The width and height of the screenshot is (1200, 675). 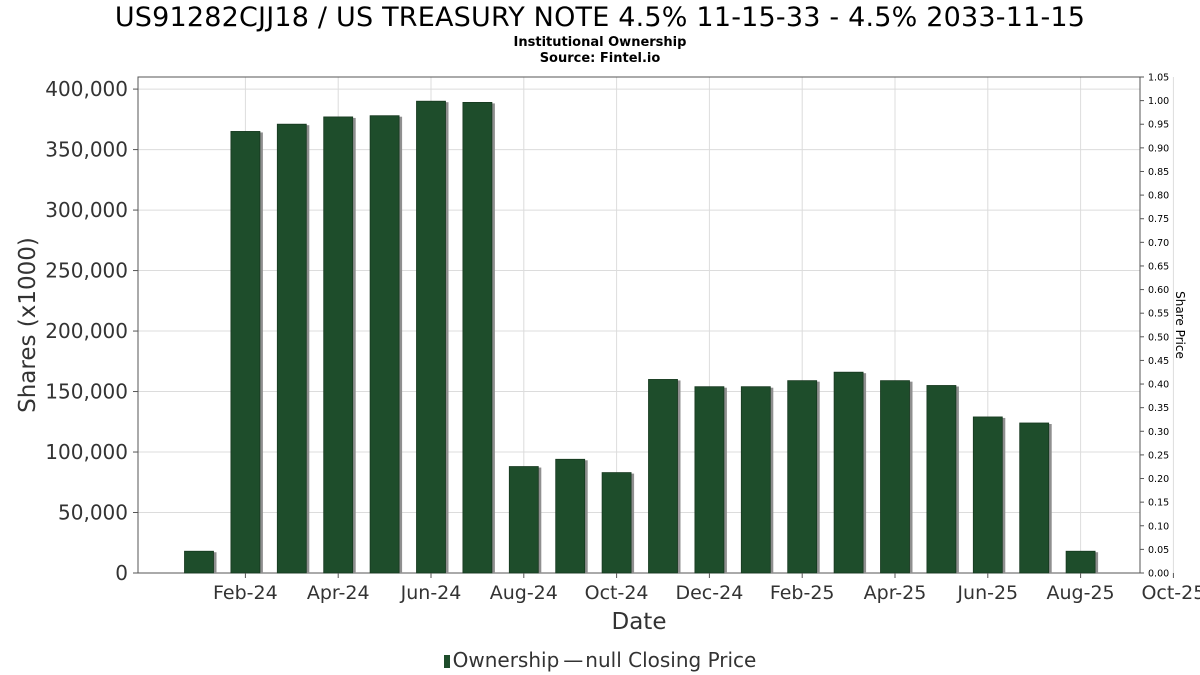 I want to click on y-tick-label: 0, so click(x=121, y=573).